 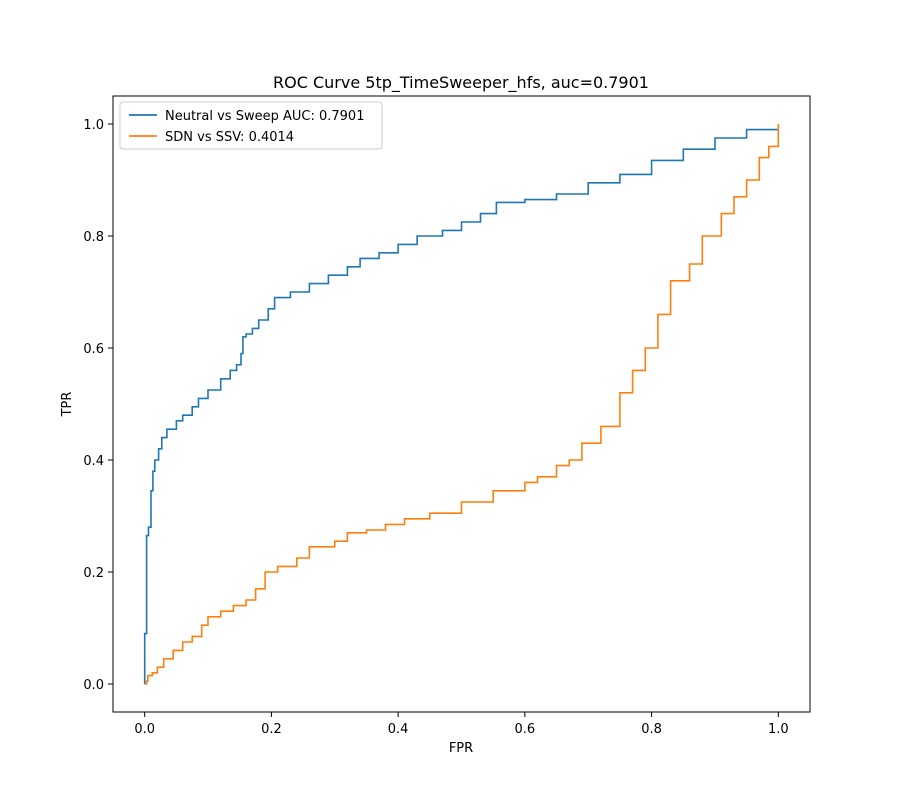 I want to click on y-tick-label: 0.6, so click(x=93, y=349).